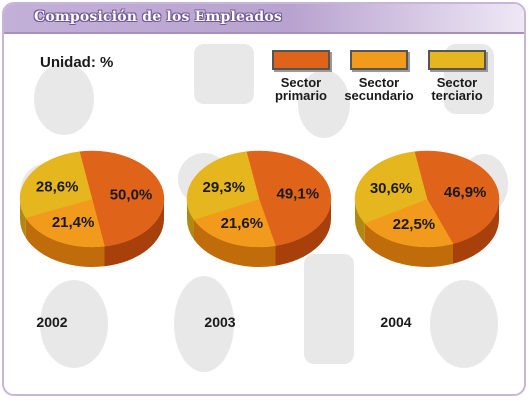 The width and height of the screenshot is (530, 400). Describe the element at coordinates (300, 95) in the screenshot. I see `legend-label-line2: primario` at that location.